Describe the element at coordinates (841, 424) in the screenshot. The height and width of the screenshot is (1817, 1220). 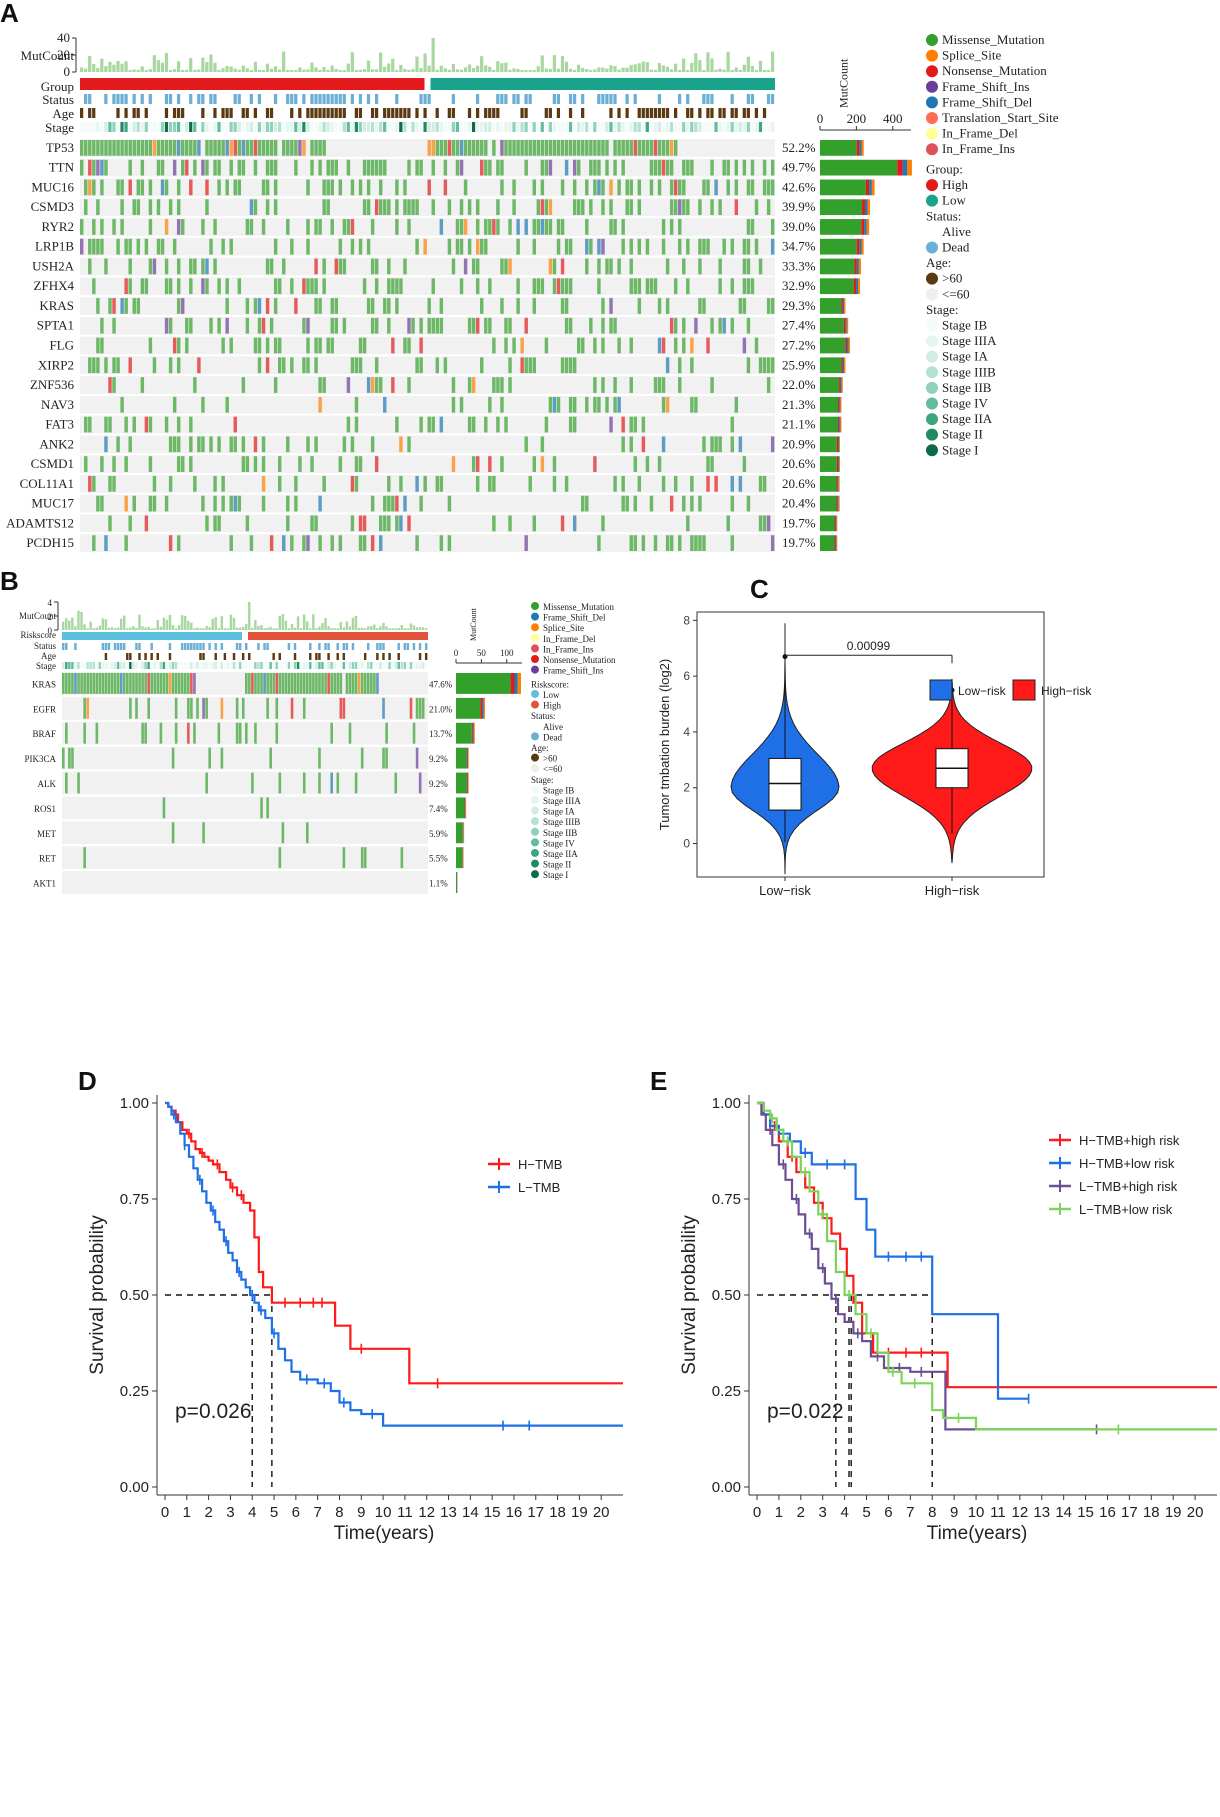
I see `side-bar-splice` at that location.